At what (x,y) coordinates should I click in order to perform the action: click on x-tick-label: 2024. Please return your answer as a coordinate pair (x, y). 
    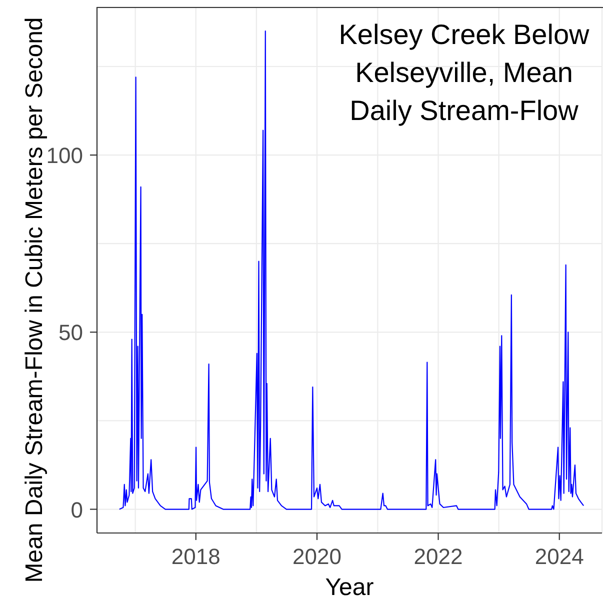
    Looking at the image, I should click on (559, 556).